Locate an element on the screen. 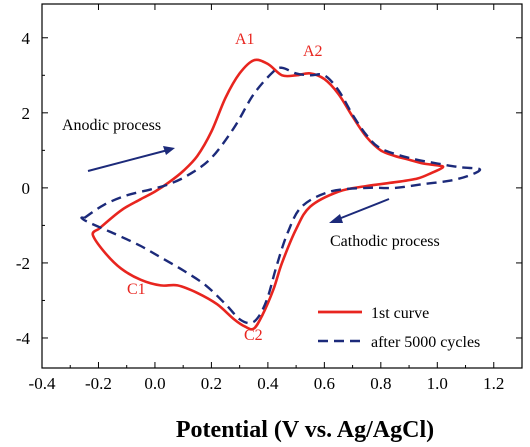  x-tick-label: 1.0 is located at coordinates (437, 383).